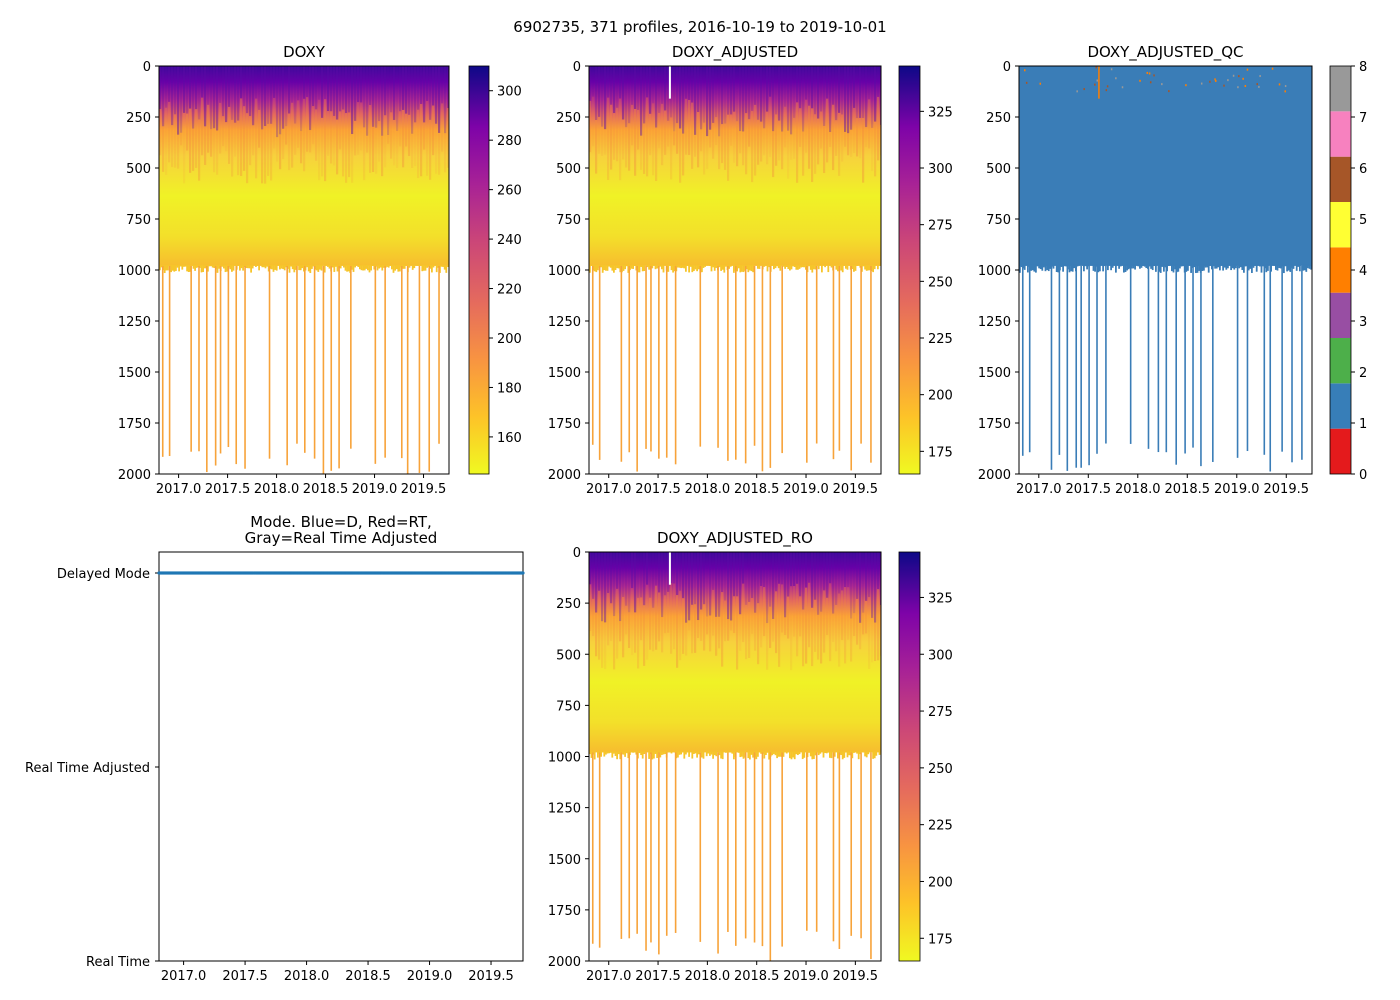  Describe the element at coordinates (1039, 489) in the screenshot. I see `doxy_adjusted_qc-xtick-label: 2017.0` at that location.